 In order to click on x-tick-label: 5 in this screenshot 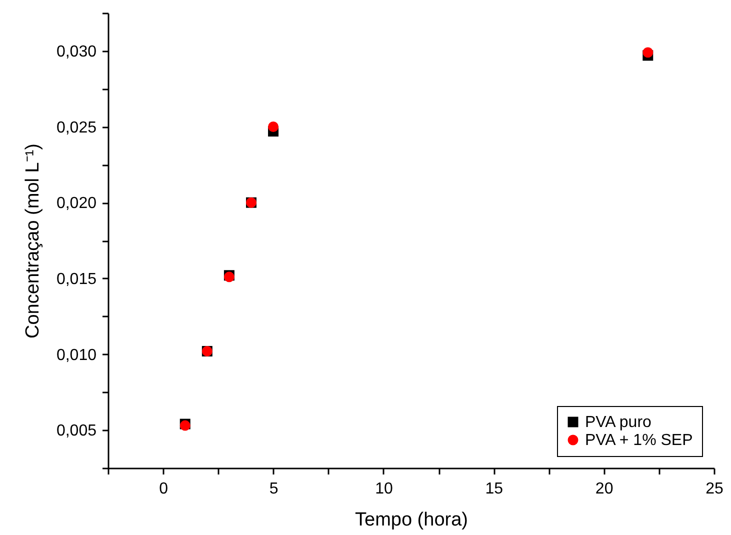, I will do `click(273, 489)`.